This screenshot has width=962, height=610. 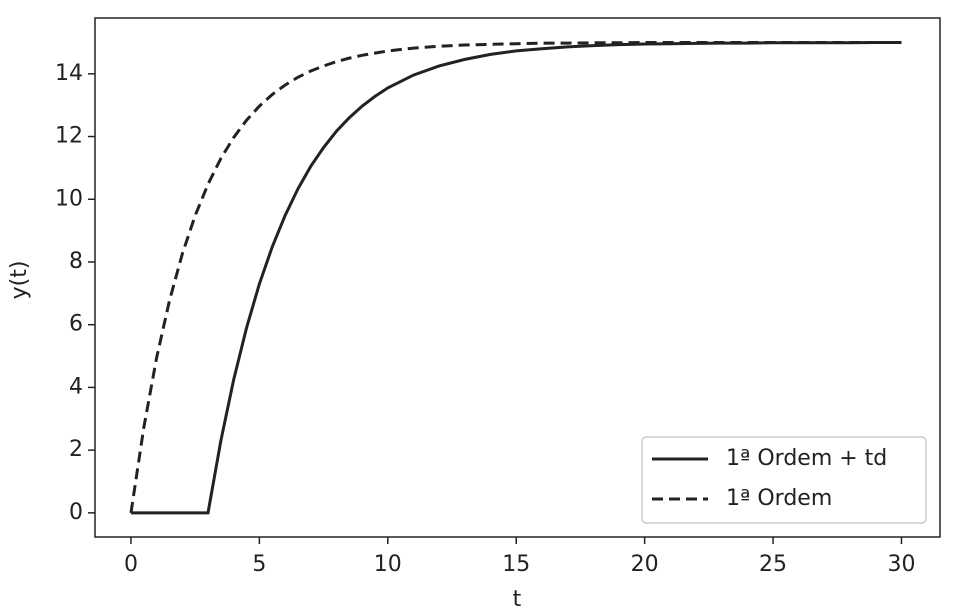 I want to click on x-tick-label: 25, so click(x=773, y=564).